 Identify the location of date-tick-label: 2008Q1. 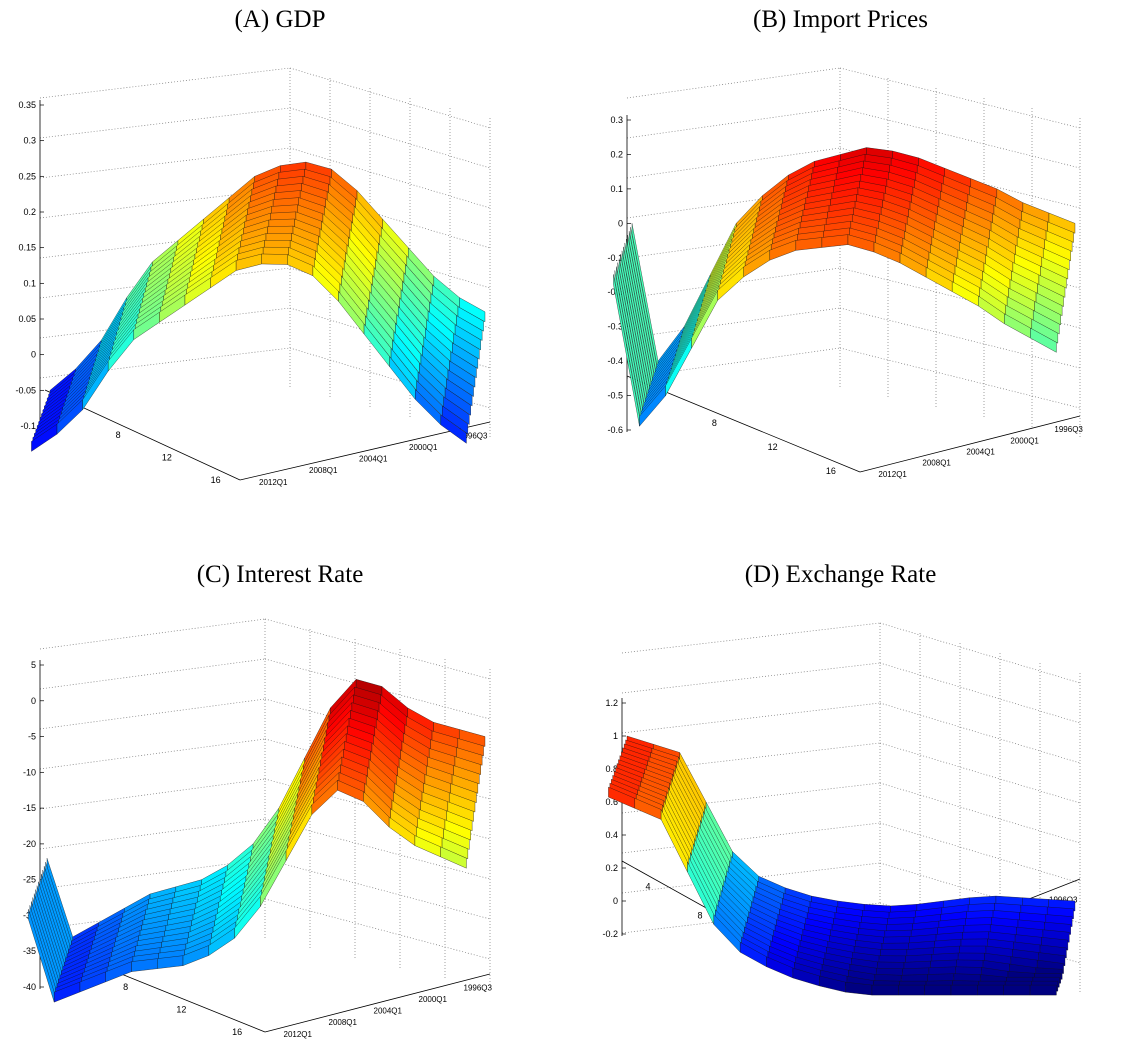
(936, 463).